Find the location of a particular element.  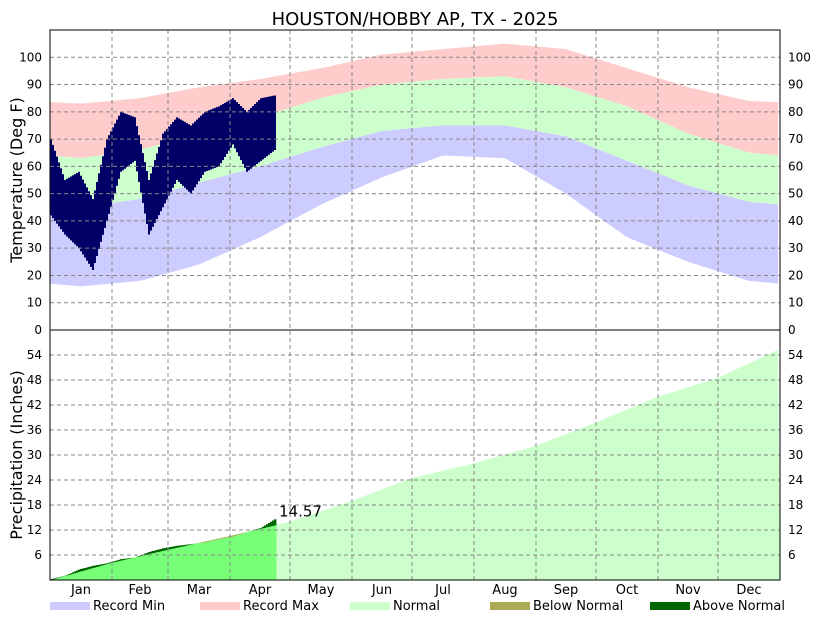

month-label: May is located at coordinates (321, 590).